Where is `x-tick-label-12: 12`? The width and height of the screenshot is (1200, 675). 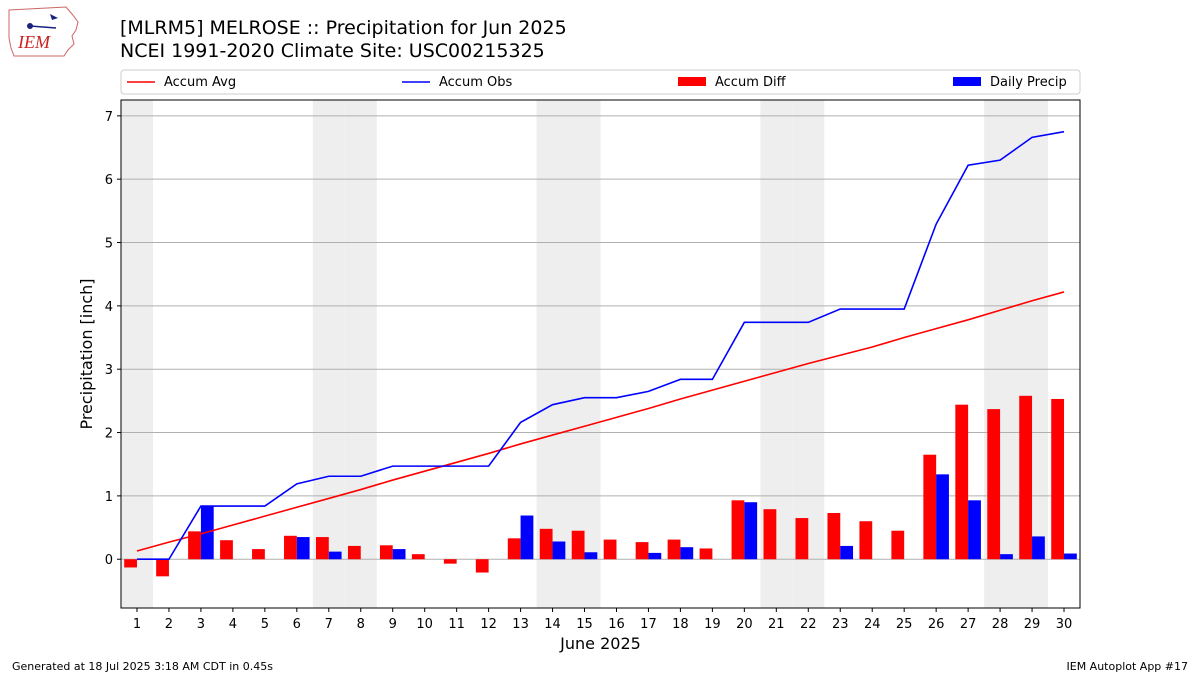 x-tick-label-12: 12 is located at coordinates (488, 624).